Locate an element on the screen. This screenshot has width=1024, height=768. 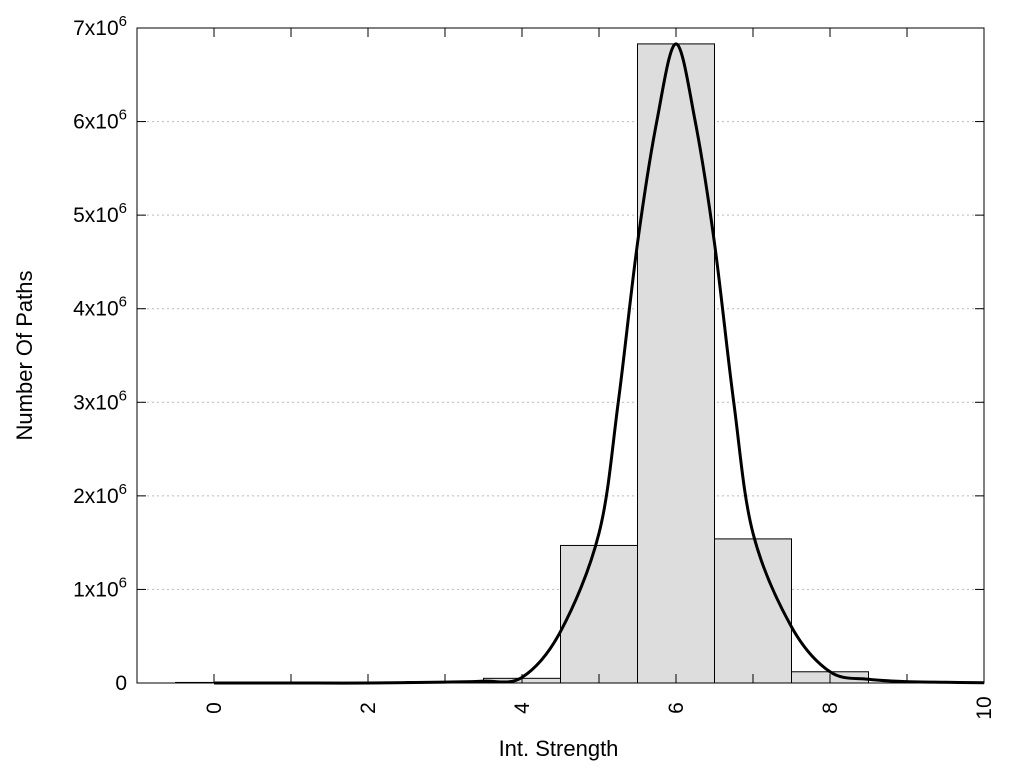
y-tick-label: 3x10⁶ is located at coordinates (100, 400).